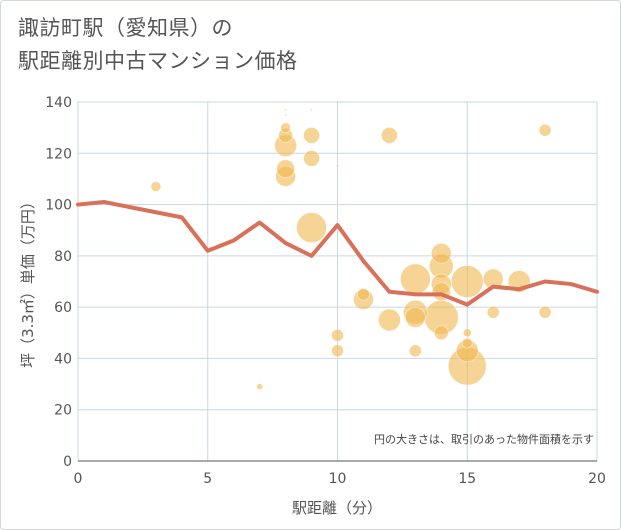 This screenshot has height=530, width=621. What do you see at coordinates (158, 45) in the screenshot?
I see `chart-title: 諏訪町駅（愛知県）の 駅距離別中古マンション価格` at bounding box center [158, 45].